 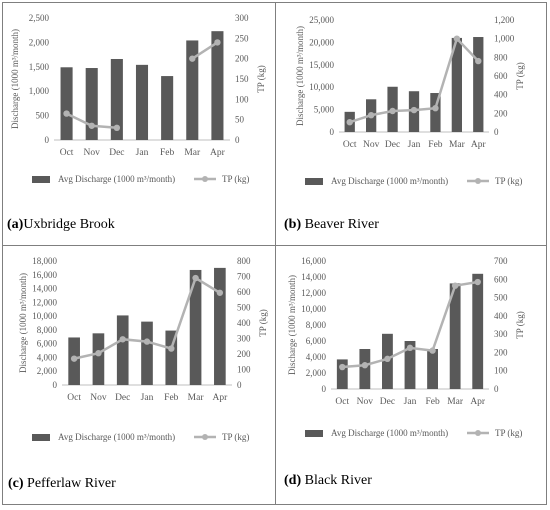 What do you see at coordinates (244, 308) in the screenshot?
I see `y2-tick-label: 500` at bounding box center [244, 308].